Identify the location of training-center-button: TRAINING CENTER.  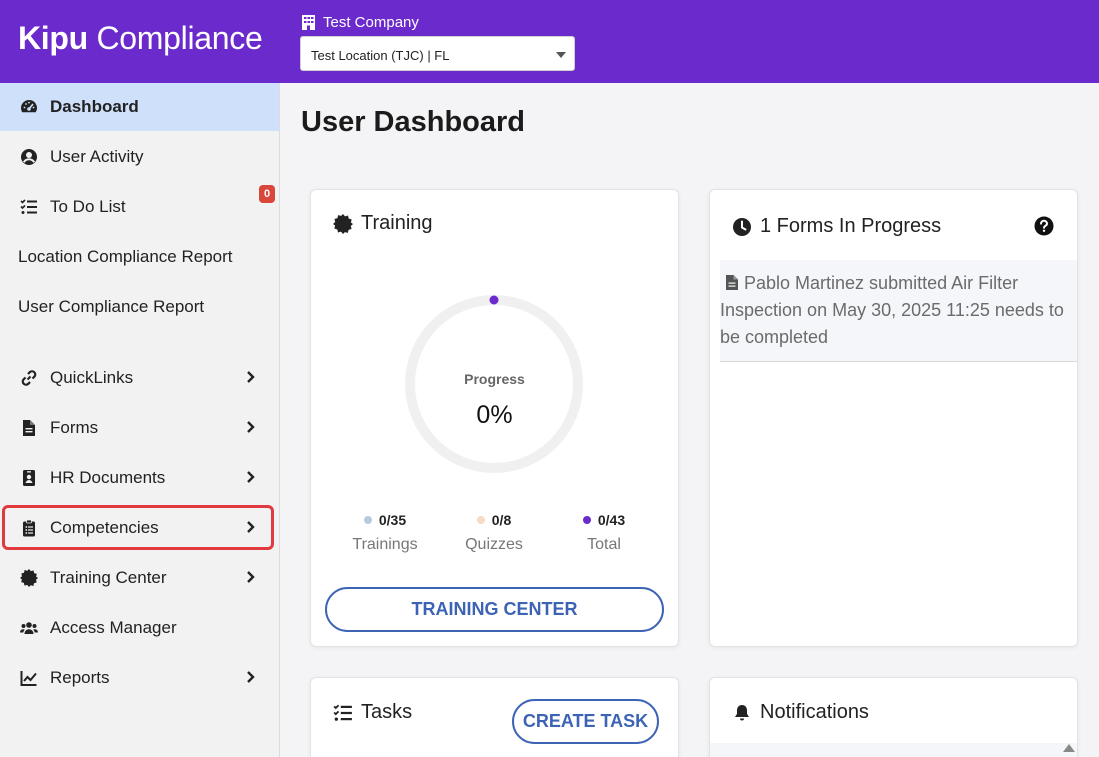
(494, 609).